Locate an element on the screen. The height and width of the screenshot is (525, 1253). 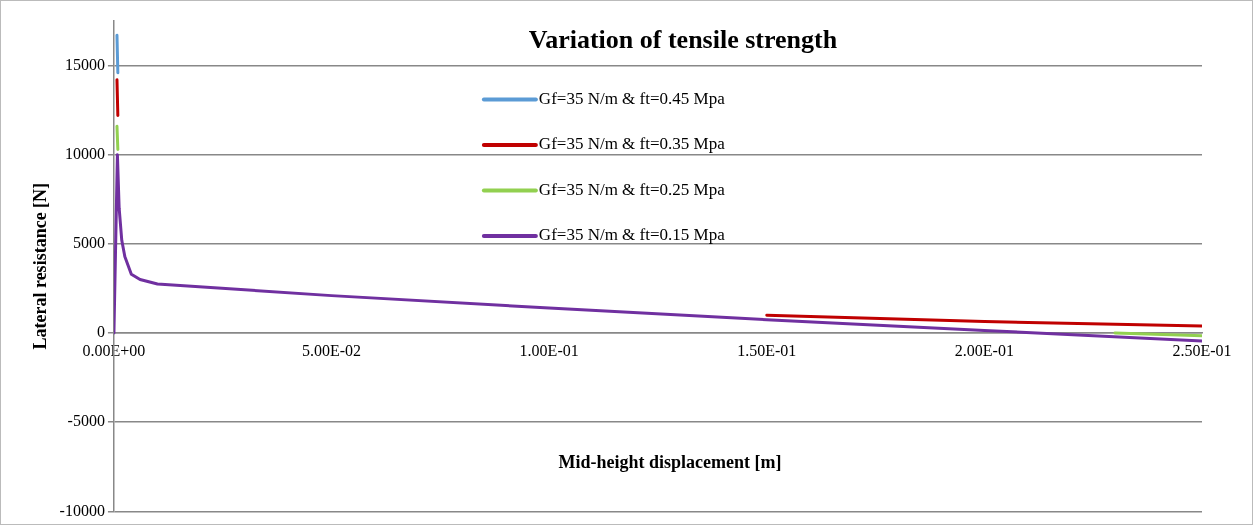
y-tick-label: -10000 is located at coordinates (82, 510).